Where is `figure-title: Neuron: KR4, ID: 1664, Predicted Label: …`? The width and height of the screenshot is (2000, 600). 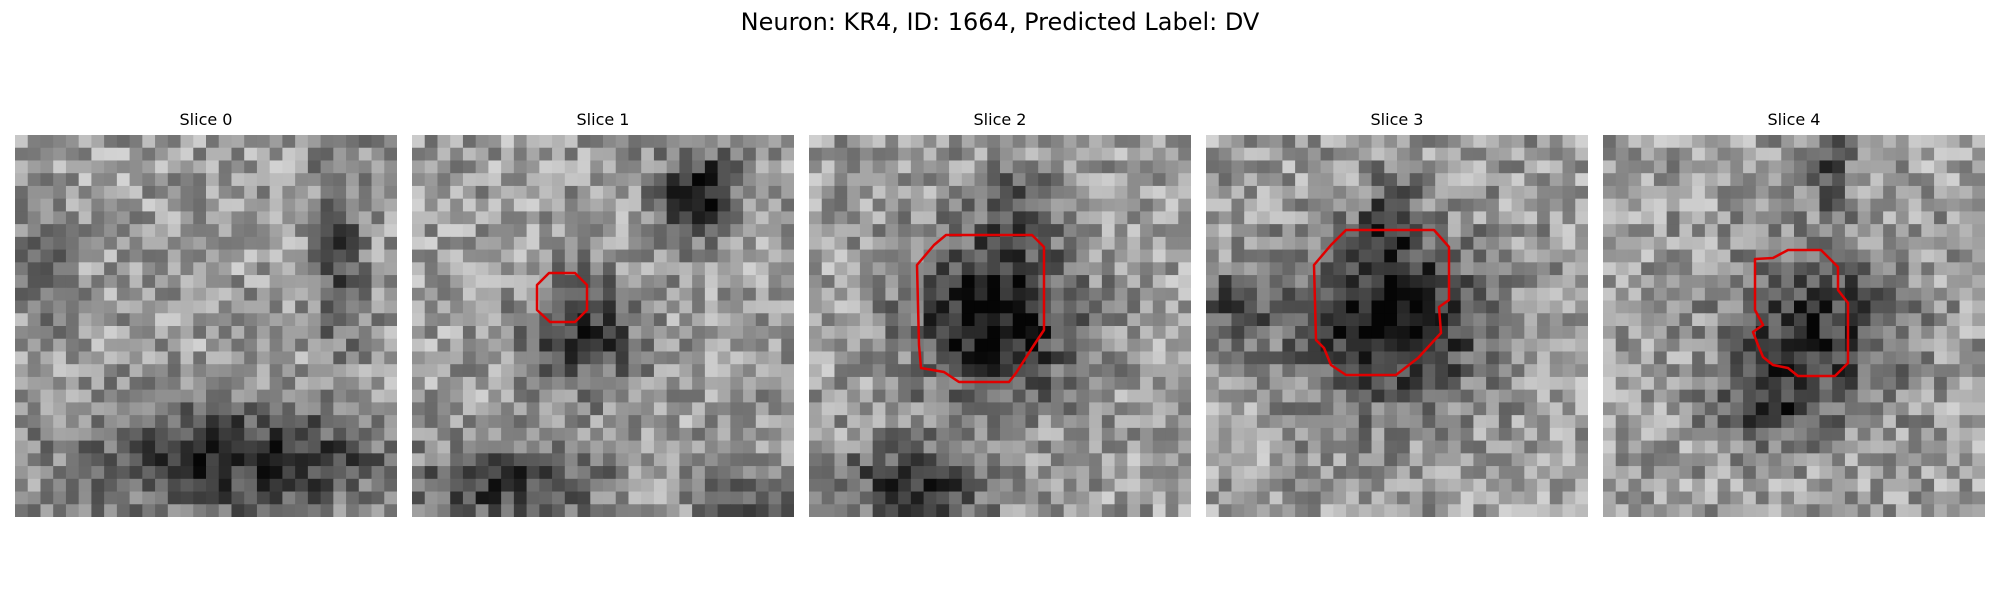 figure-title: Neuron: KR4, ID: 1664, Predicted Label: … is located at coordinates (1000, 22).